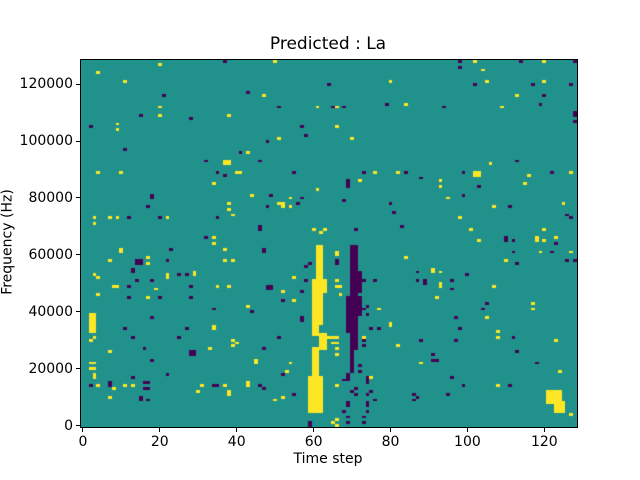  Describe the element at coordinates (83, 442) in the screenshot. I see `x-tick-label: 0` at that location.